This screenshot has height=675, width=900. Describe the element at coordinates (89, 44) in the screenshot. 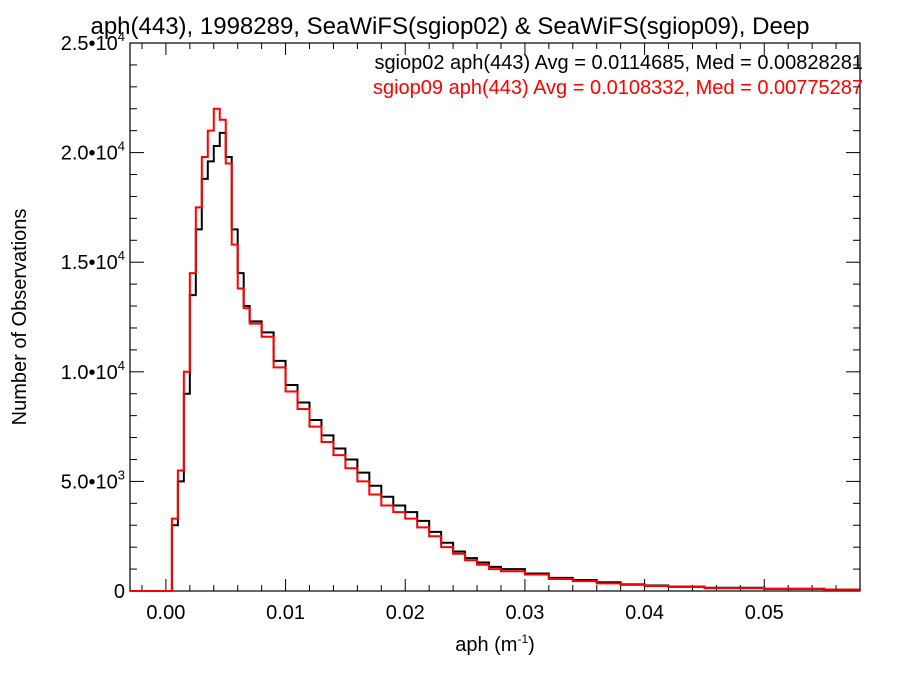

I see `y-tick-label-base: 2.5•10` at that location.